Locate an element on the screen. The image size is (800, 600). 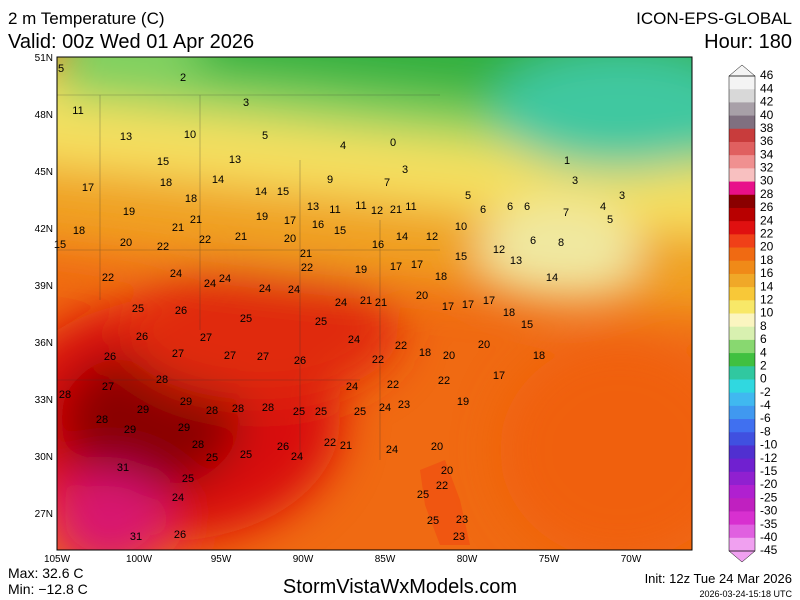
lat-label: 42N is located at coordinates (44, 229).